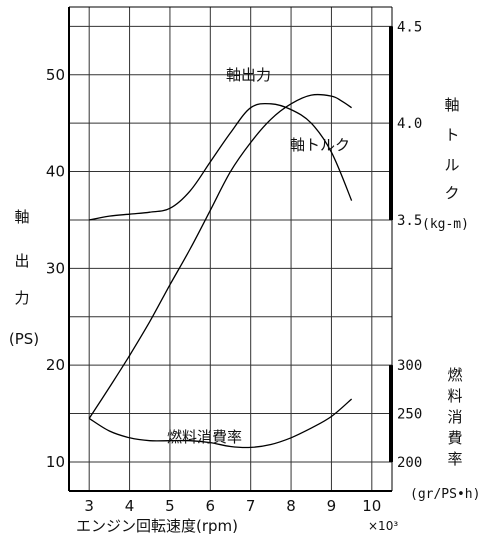 The image size is (500, 543). Describe the element at coordinates (371, 506) in the screenshot. I see `x-tick-label-8: 10` at that location.